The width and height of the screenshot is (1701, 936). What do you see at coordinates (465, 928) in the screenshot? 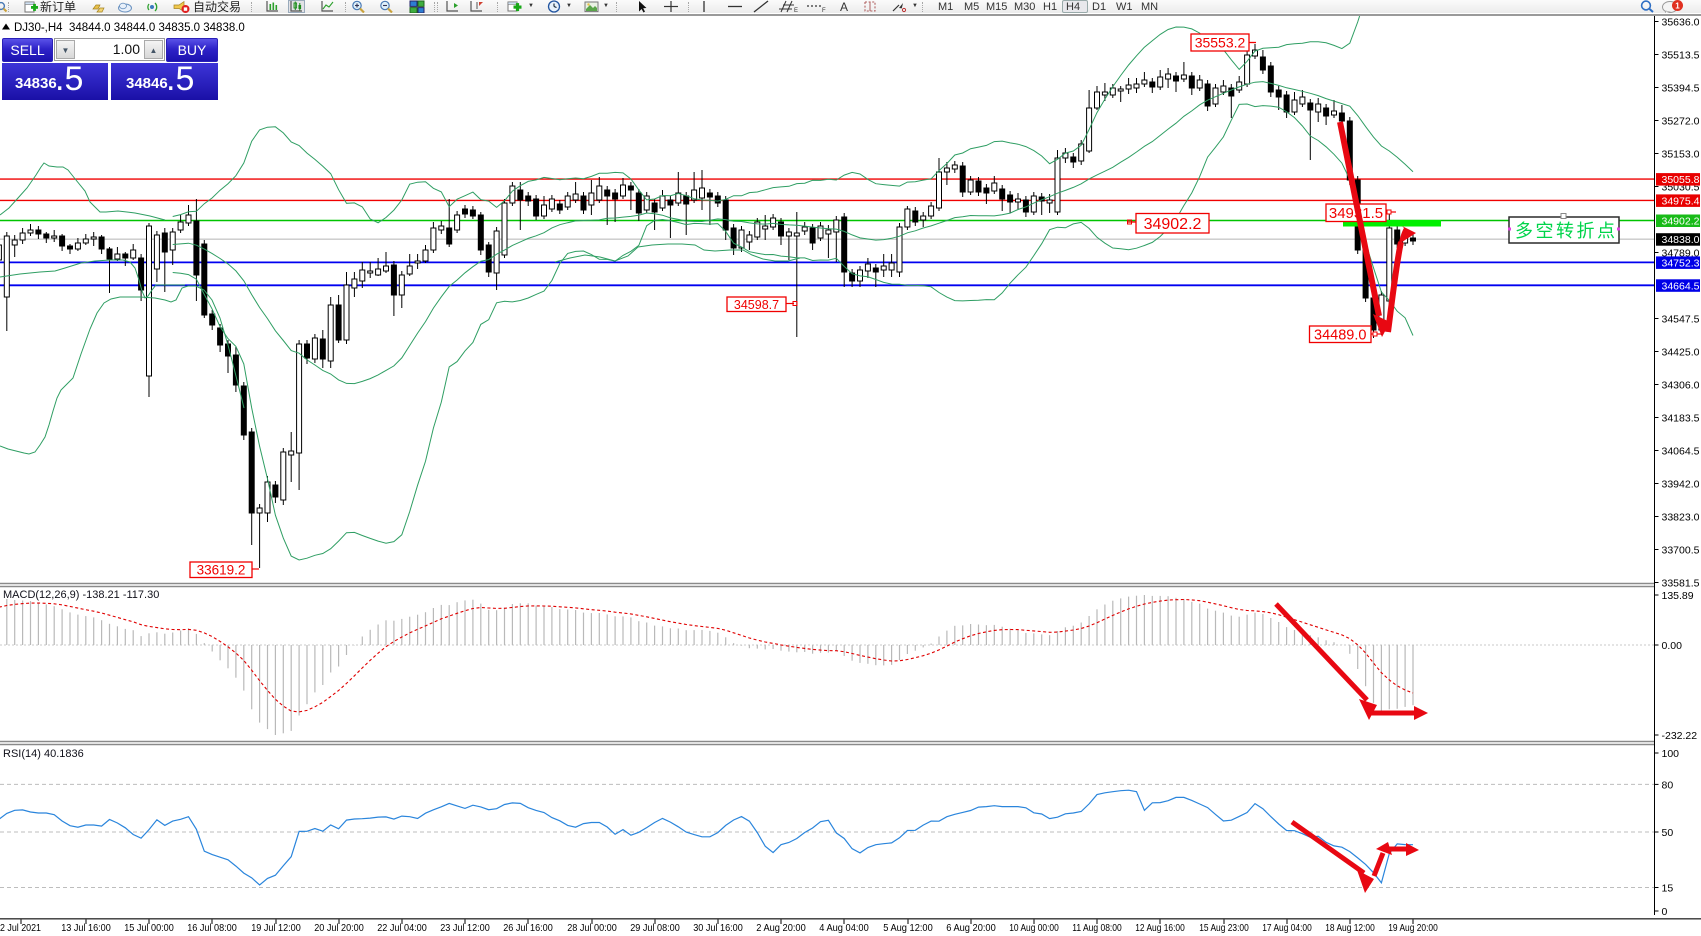
I see `svg-text: 23 Jul 12:00` at bounding box center [465, 928].